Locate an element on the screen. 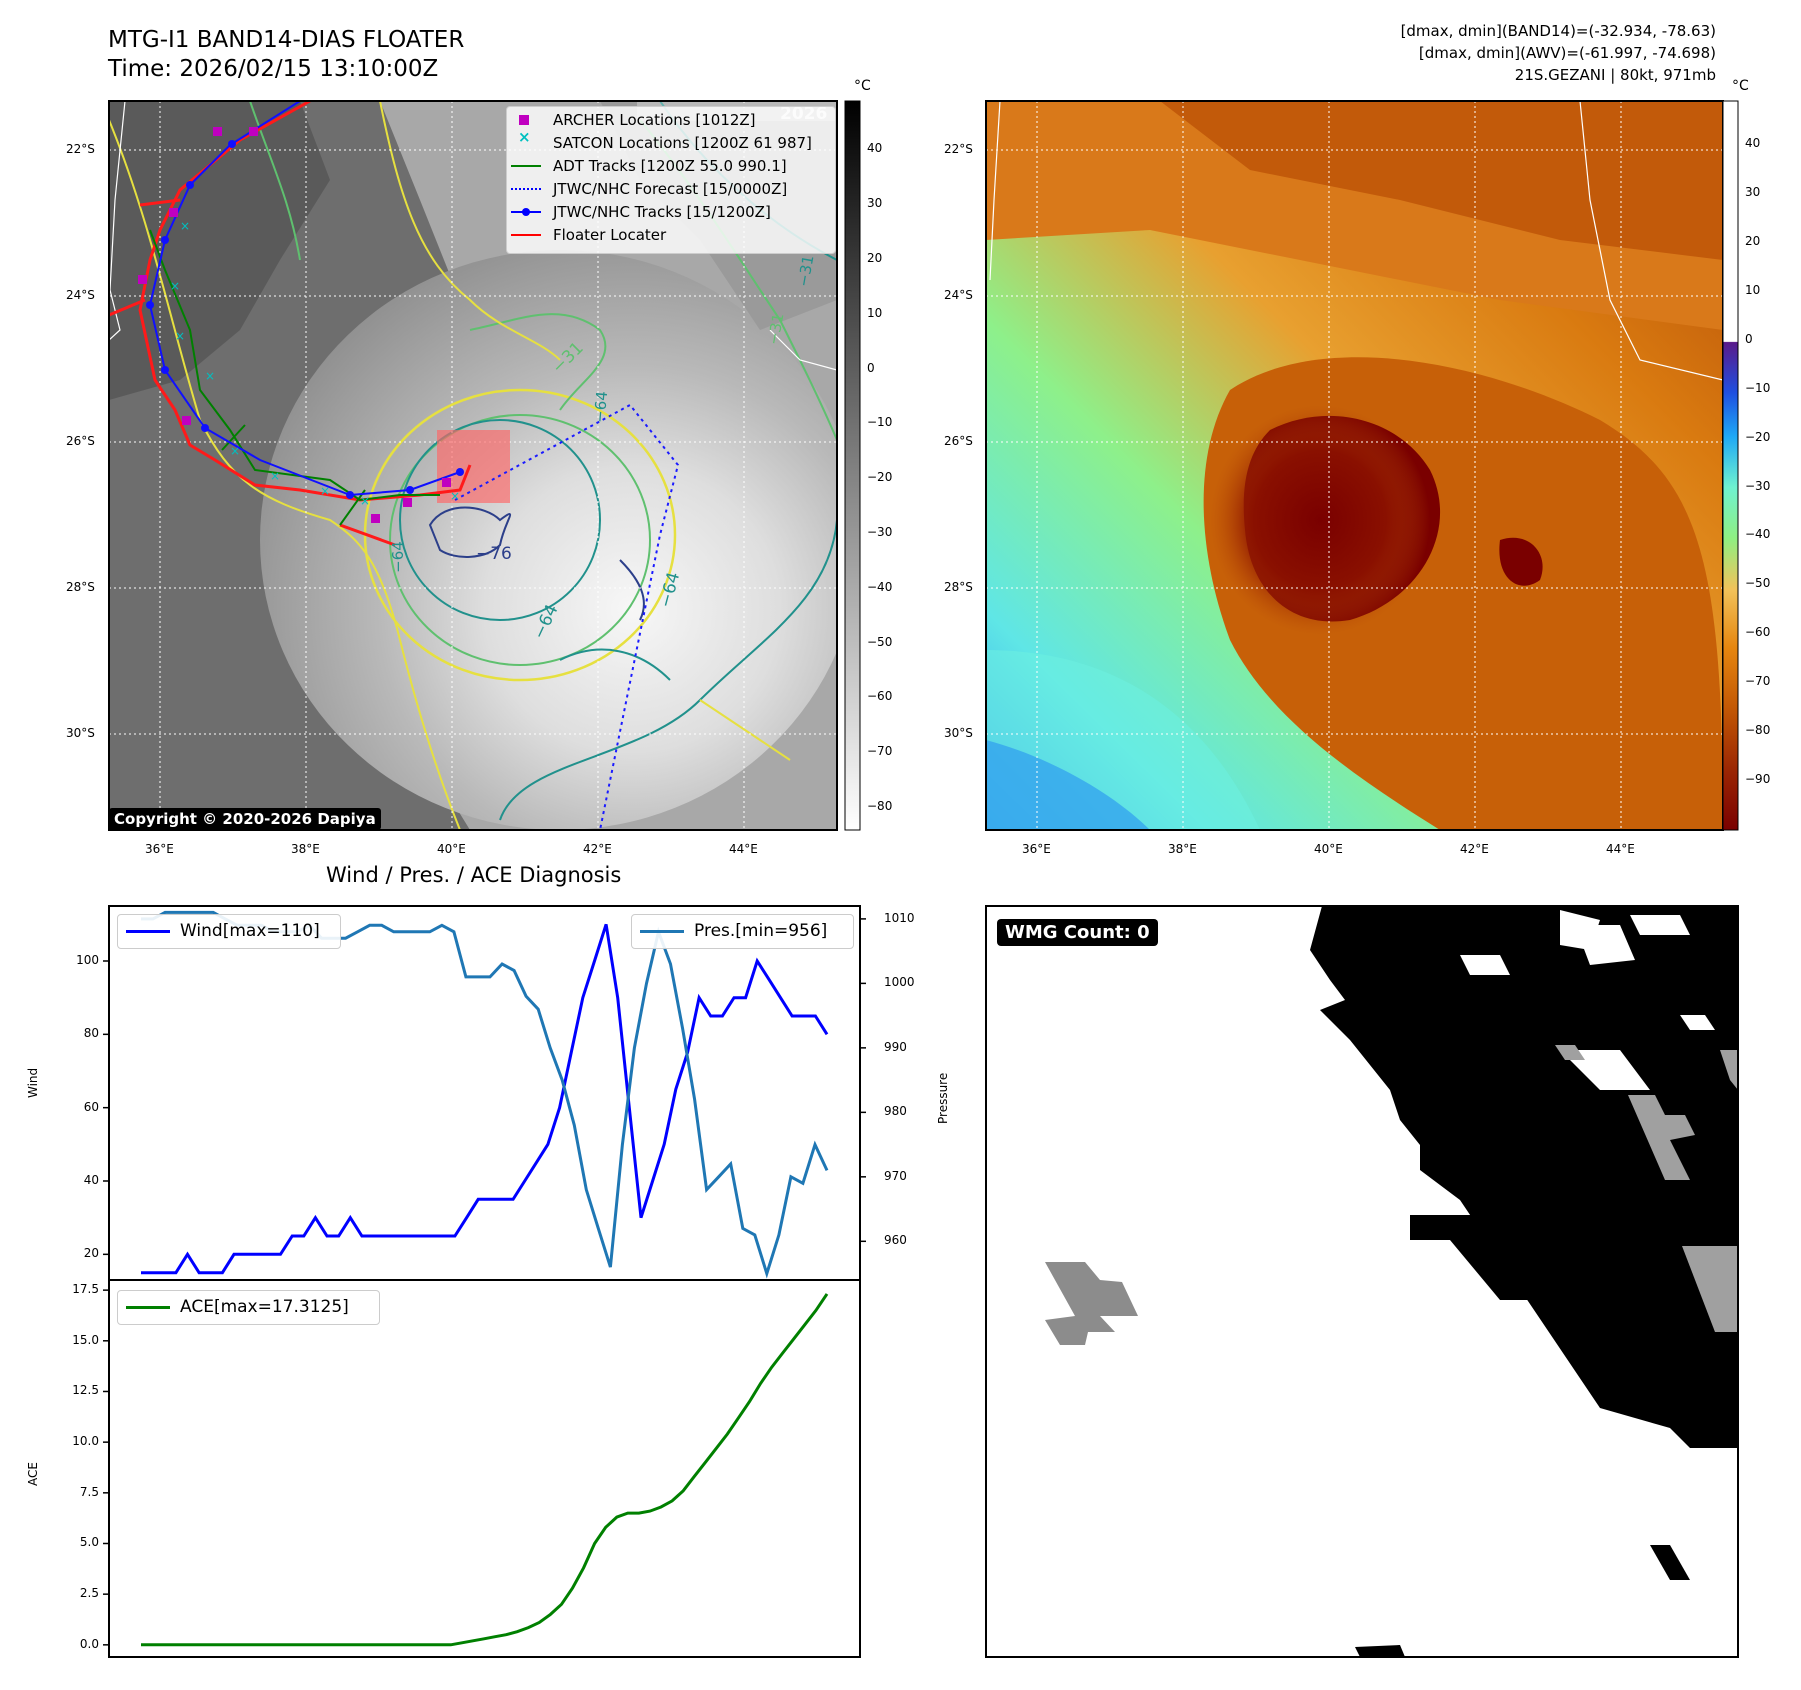 This screenshot has height=1690, width=1801. wind-legend-label: Wind[max=110] is located at coordinates (250, 931).